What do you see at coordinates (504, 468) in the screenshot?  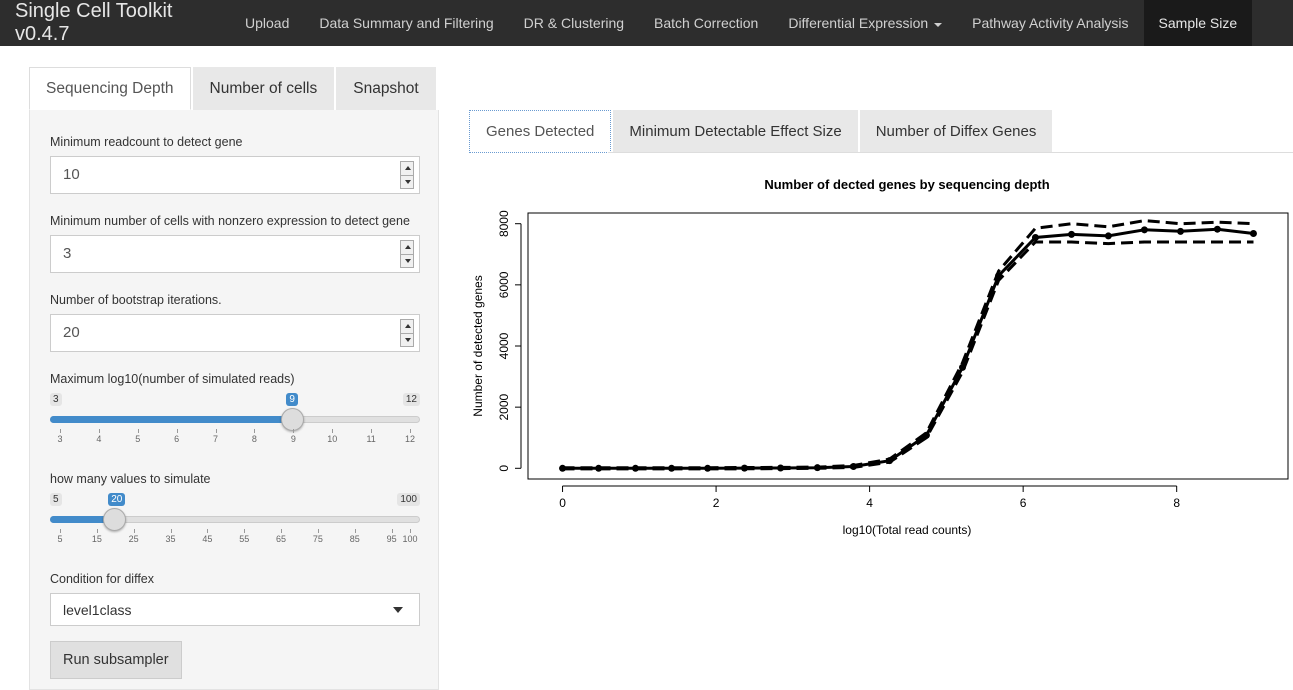 I see `y-tick-label: 0` at bounding box center [504, 468].